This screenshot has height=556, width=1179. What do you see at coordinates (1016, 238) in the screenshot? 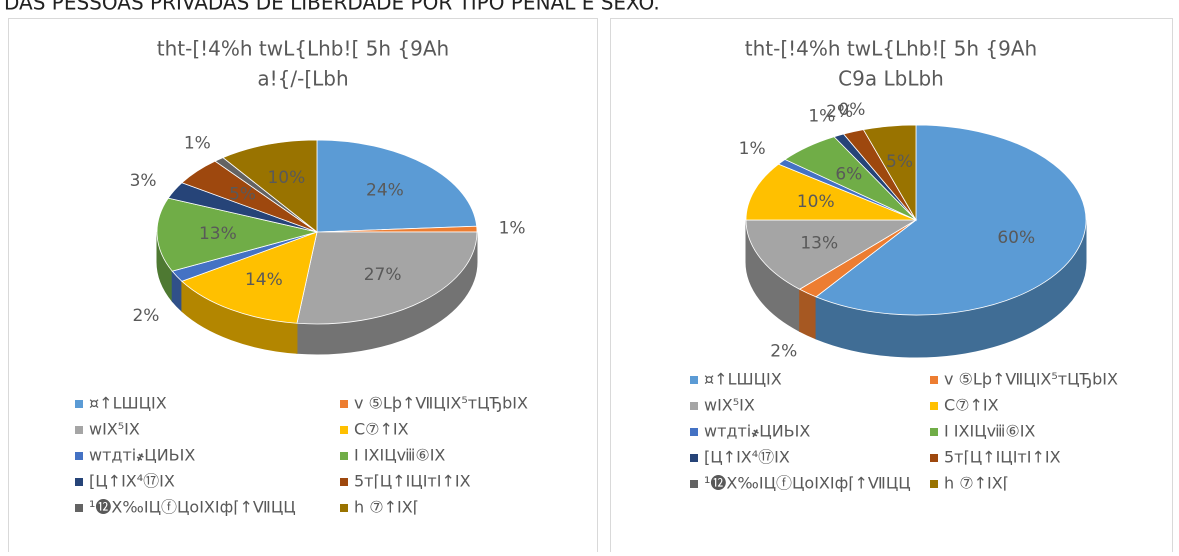
I see `data-label: 60%` at bounding box center [1016, 238].